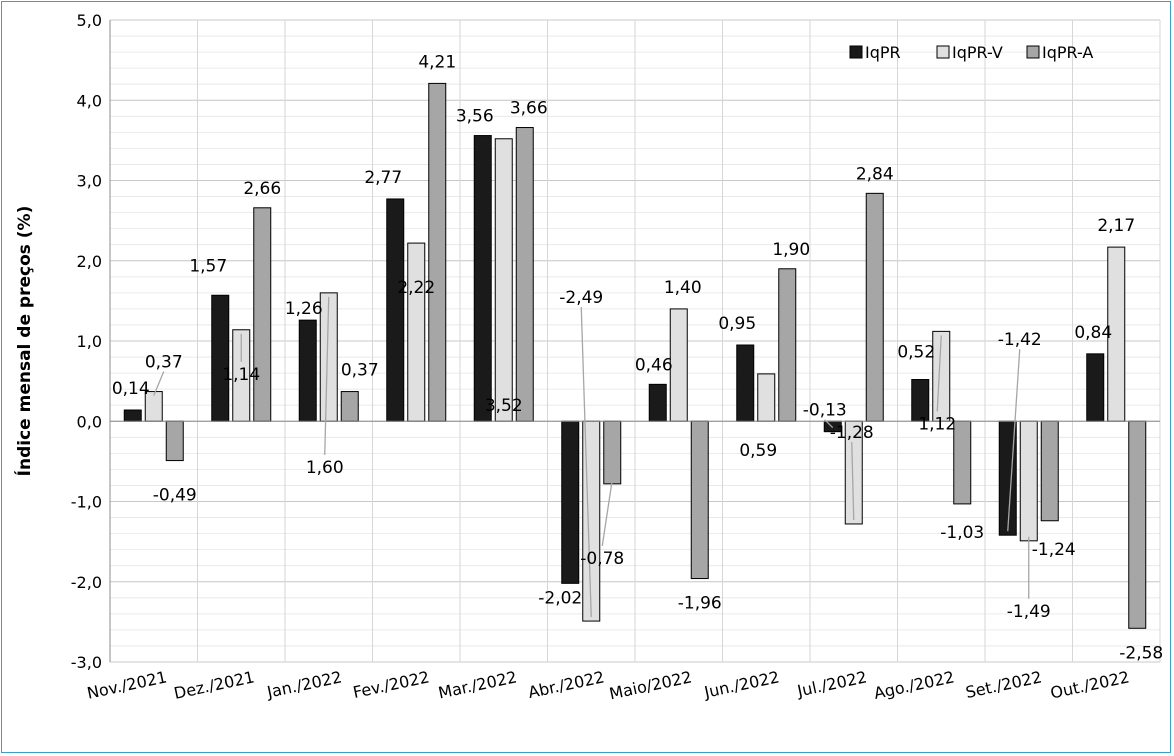 This screenshot has width=1174, height=756. Describe the element at coordinates (977, 52) in the screenshot. I see `legend-entry: IqPR-V` at that location.